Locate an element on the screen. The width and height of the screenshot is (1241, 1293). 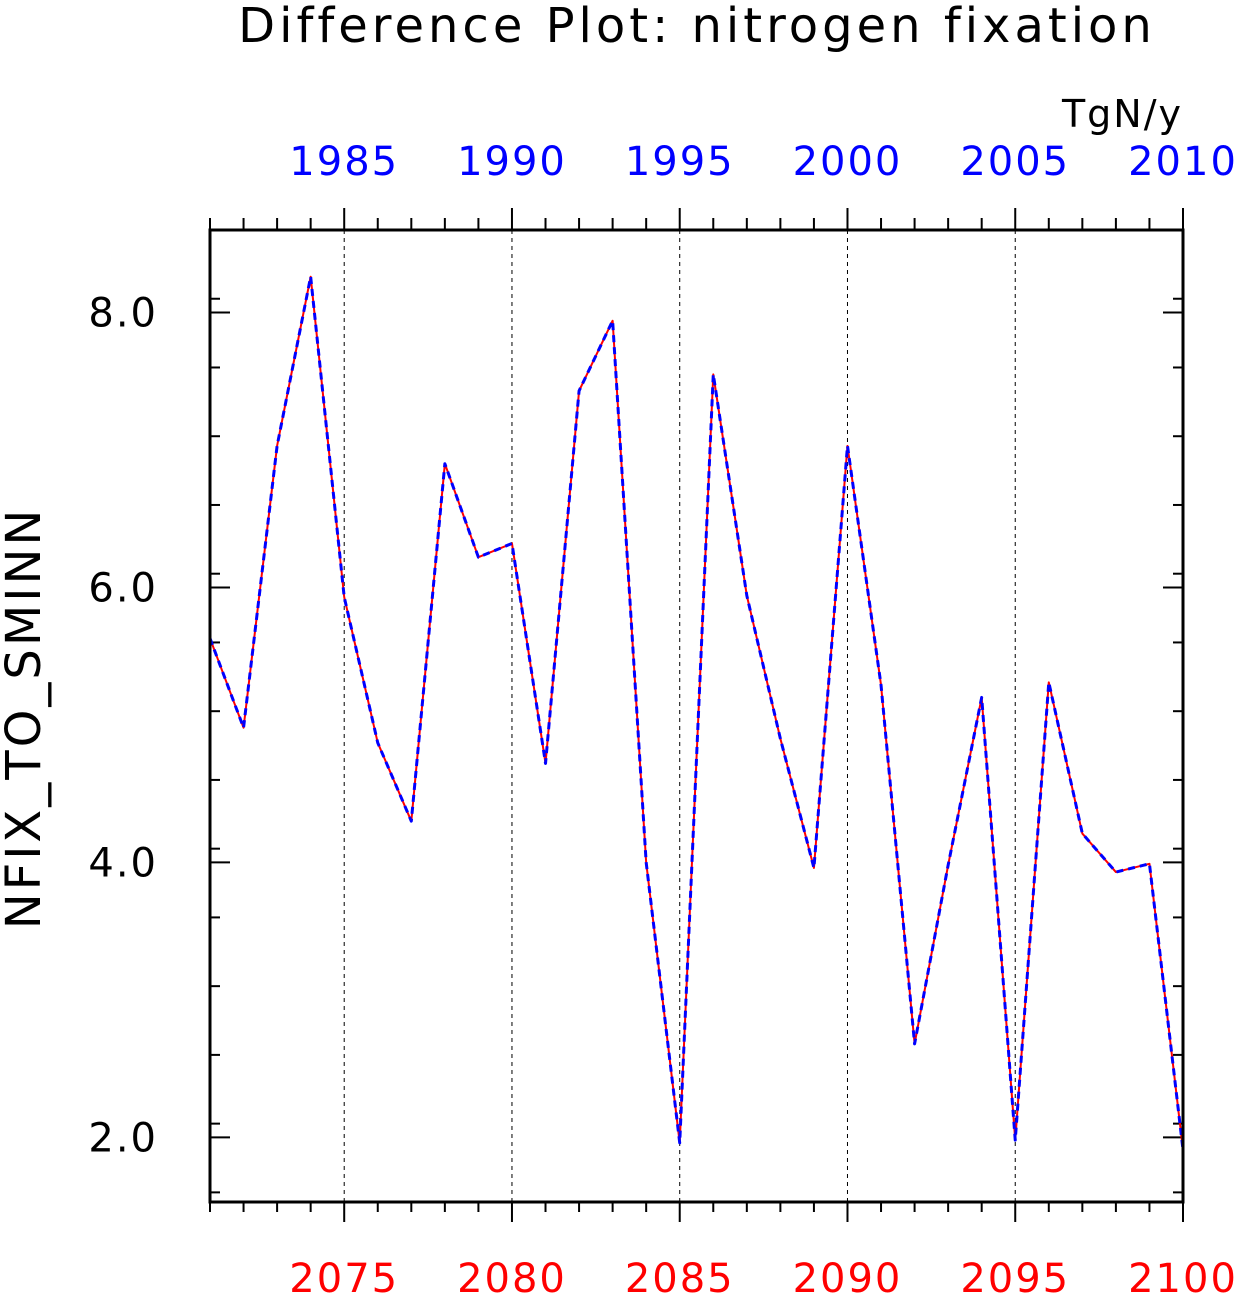
x-top-tick-label: 2010 is located at coordinates (1183, 162).